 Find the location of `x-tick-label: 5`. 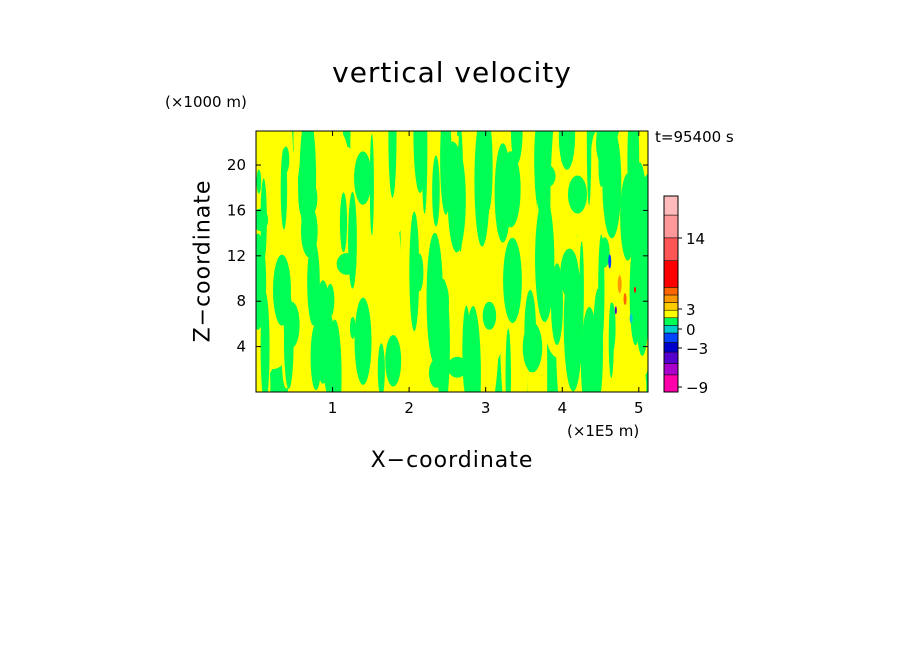

x-tick-label: 5 is located at coordinates (639, 408).